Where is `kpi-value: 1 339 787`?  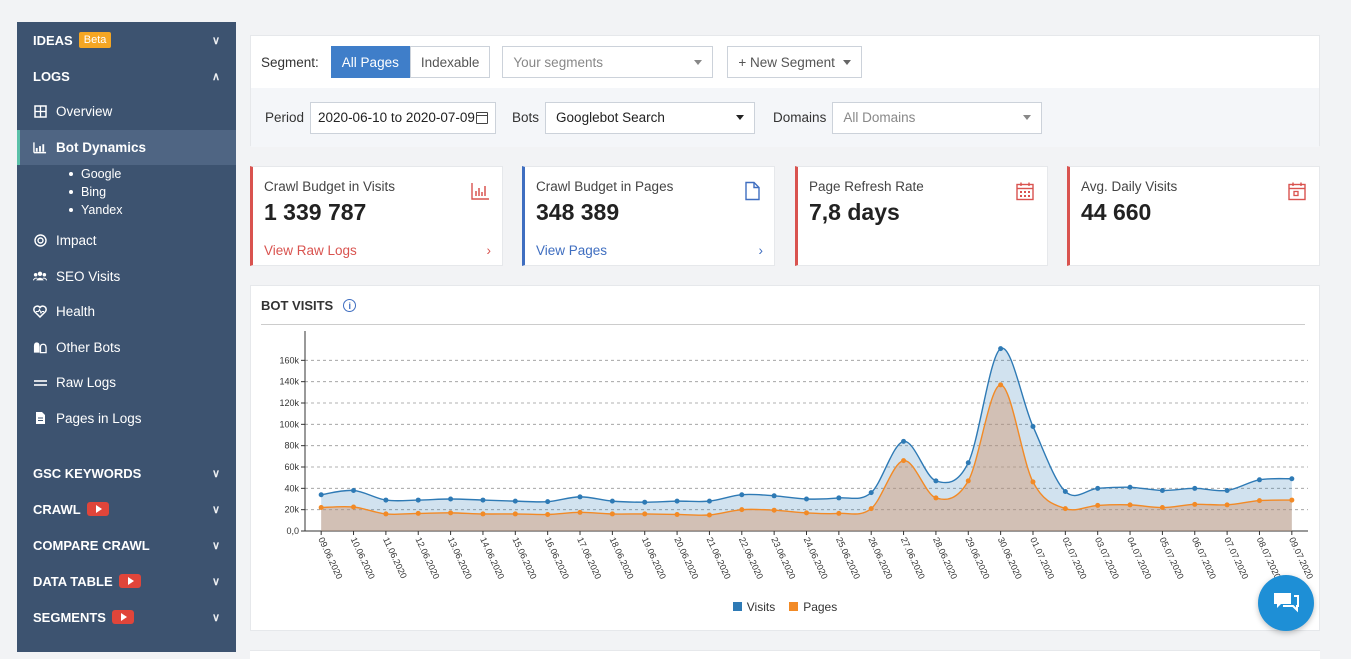
kpi-value: 1 339 787 is located at coordinates (315, 212).